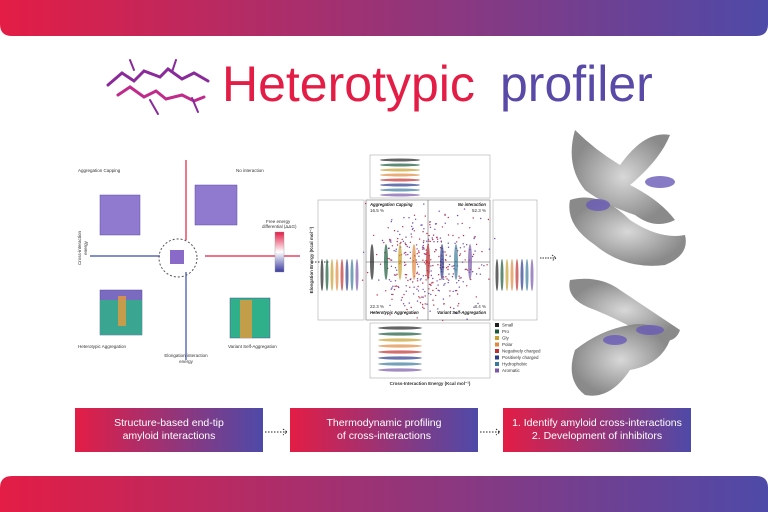  Describe the element at coordinates (430, 383) in the screenshot. I see `axis-label: Cross-Interaction Energy (Kcal mol⁻¹)` at that location.